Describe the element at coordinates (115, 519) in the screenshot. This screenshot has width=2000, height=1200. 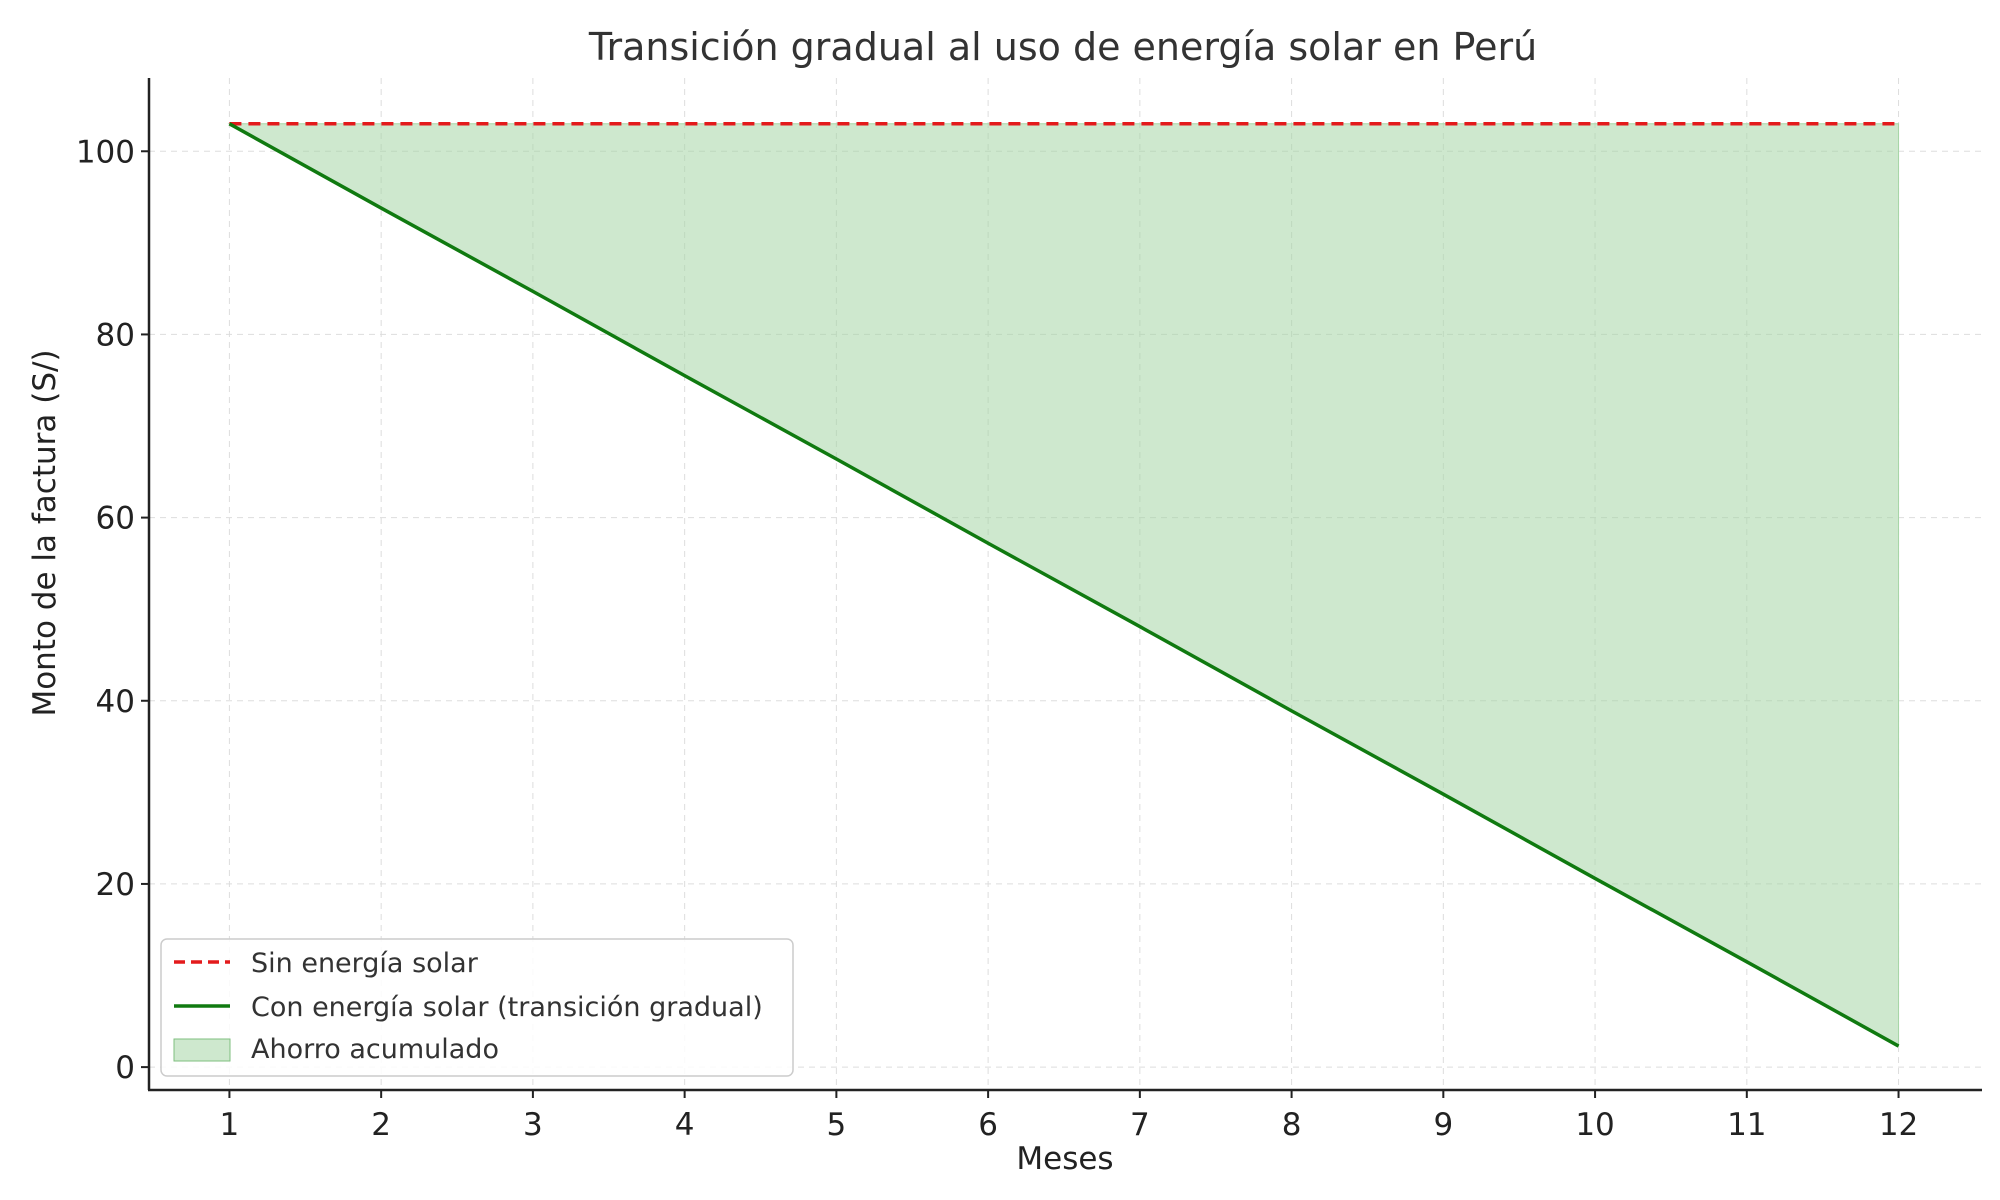
I see `y-tick-label: 60` at that location.